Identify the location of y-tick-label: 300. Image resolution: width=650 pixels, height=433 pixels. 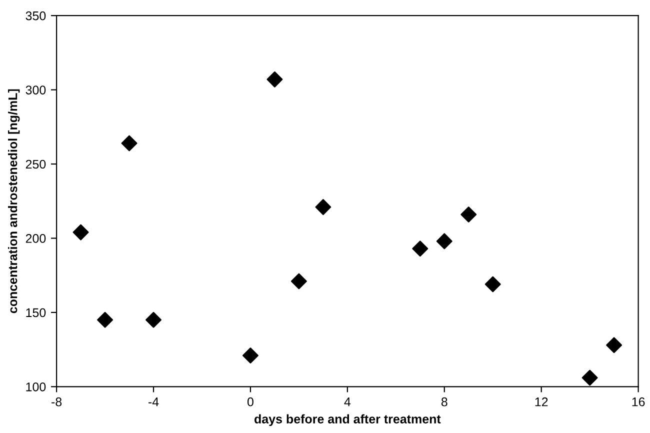
(36, 90).